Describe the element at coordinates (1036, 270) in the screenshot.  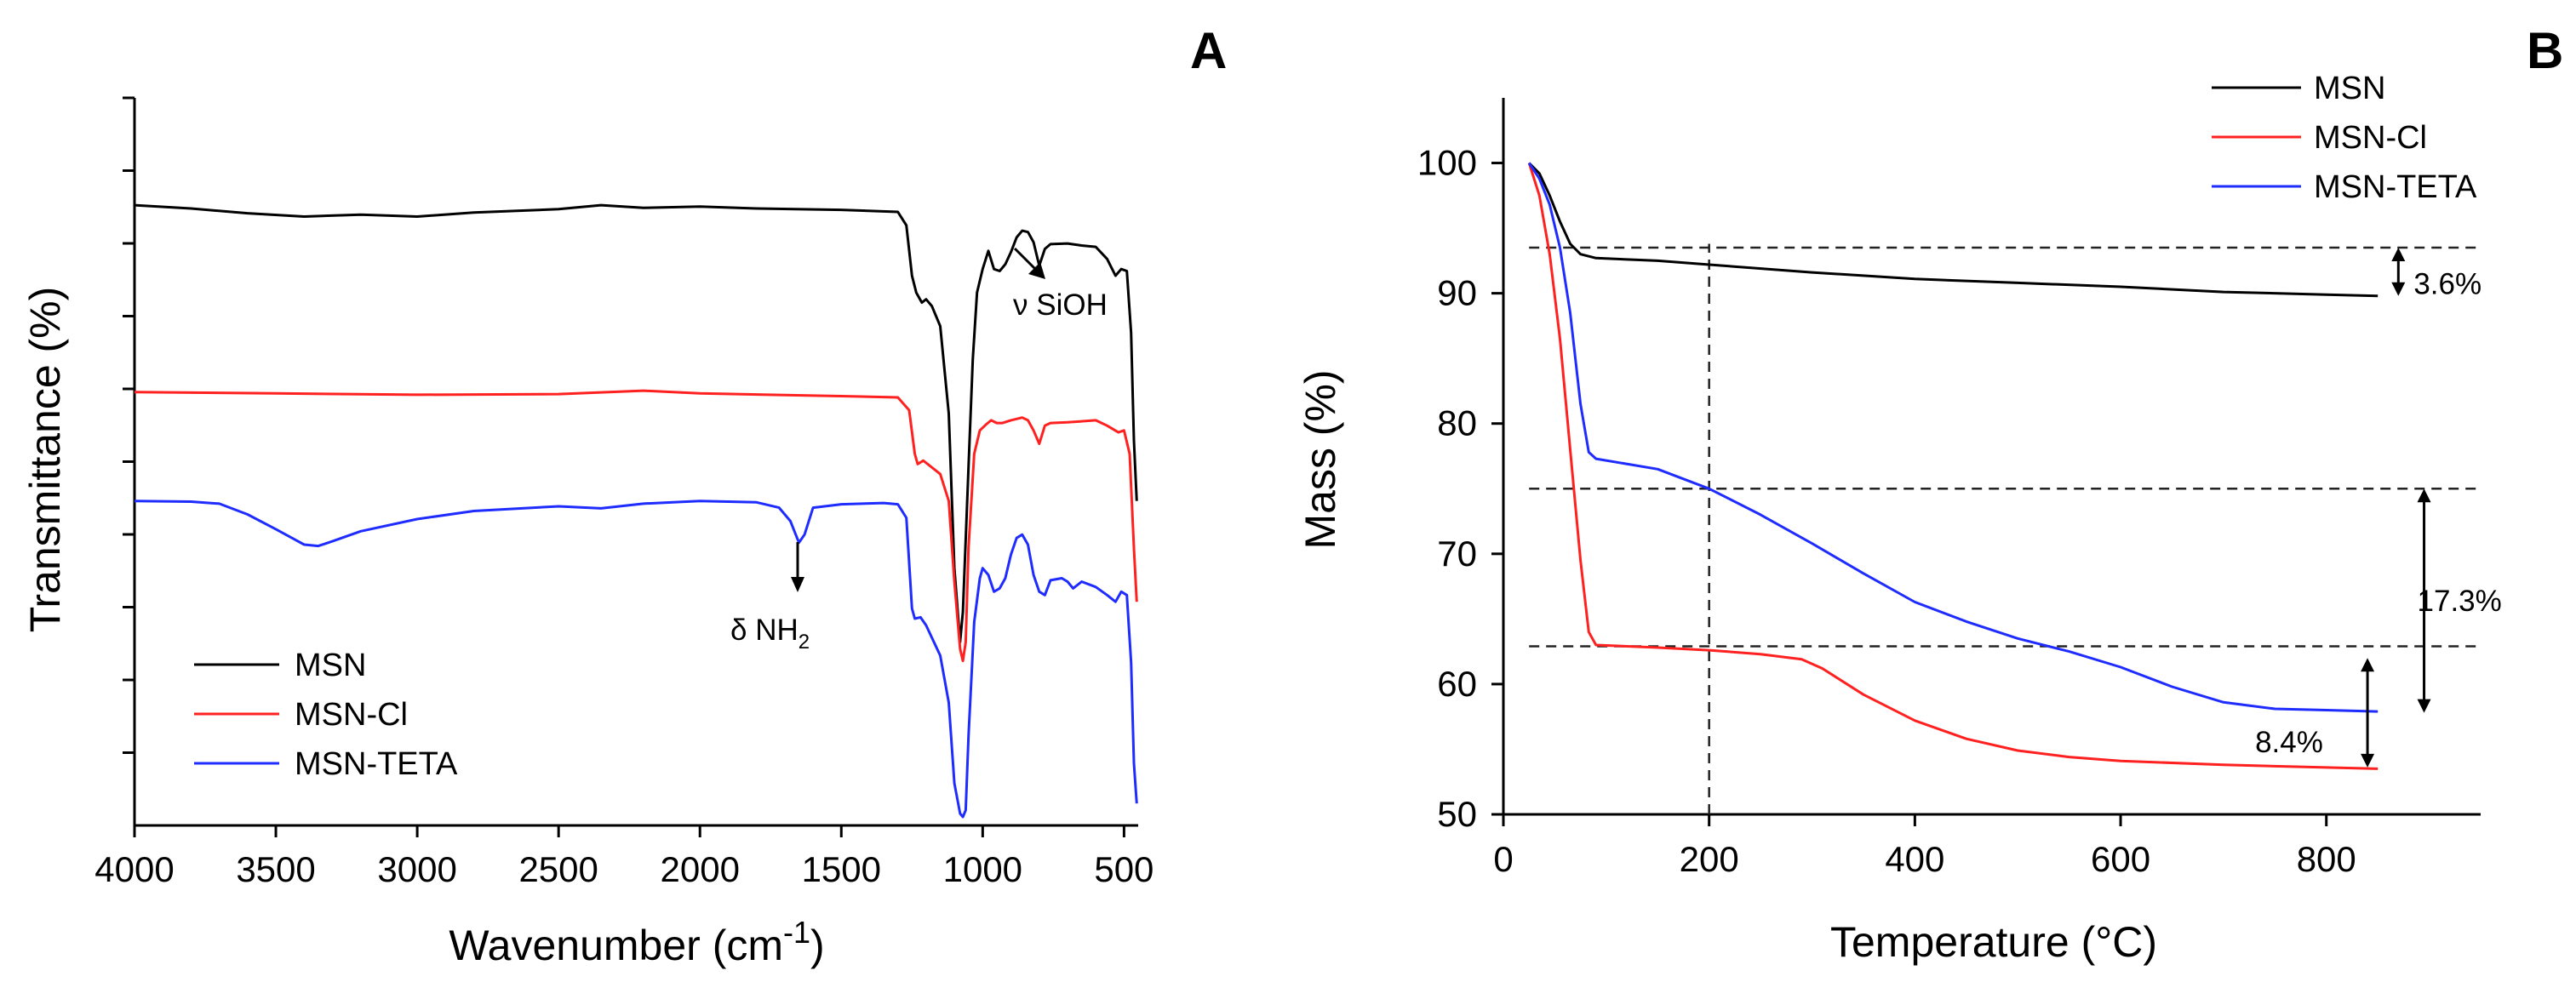
I see `annotation-nu-sioh-arrowhead` at that location.